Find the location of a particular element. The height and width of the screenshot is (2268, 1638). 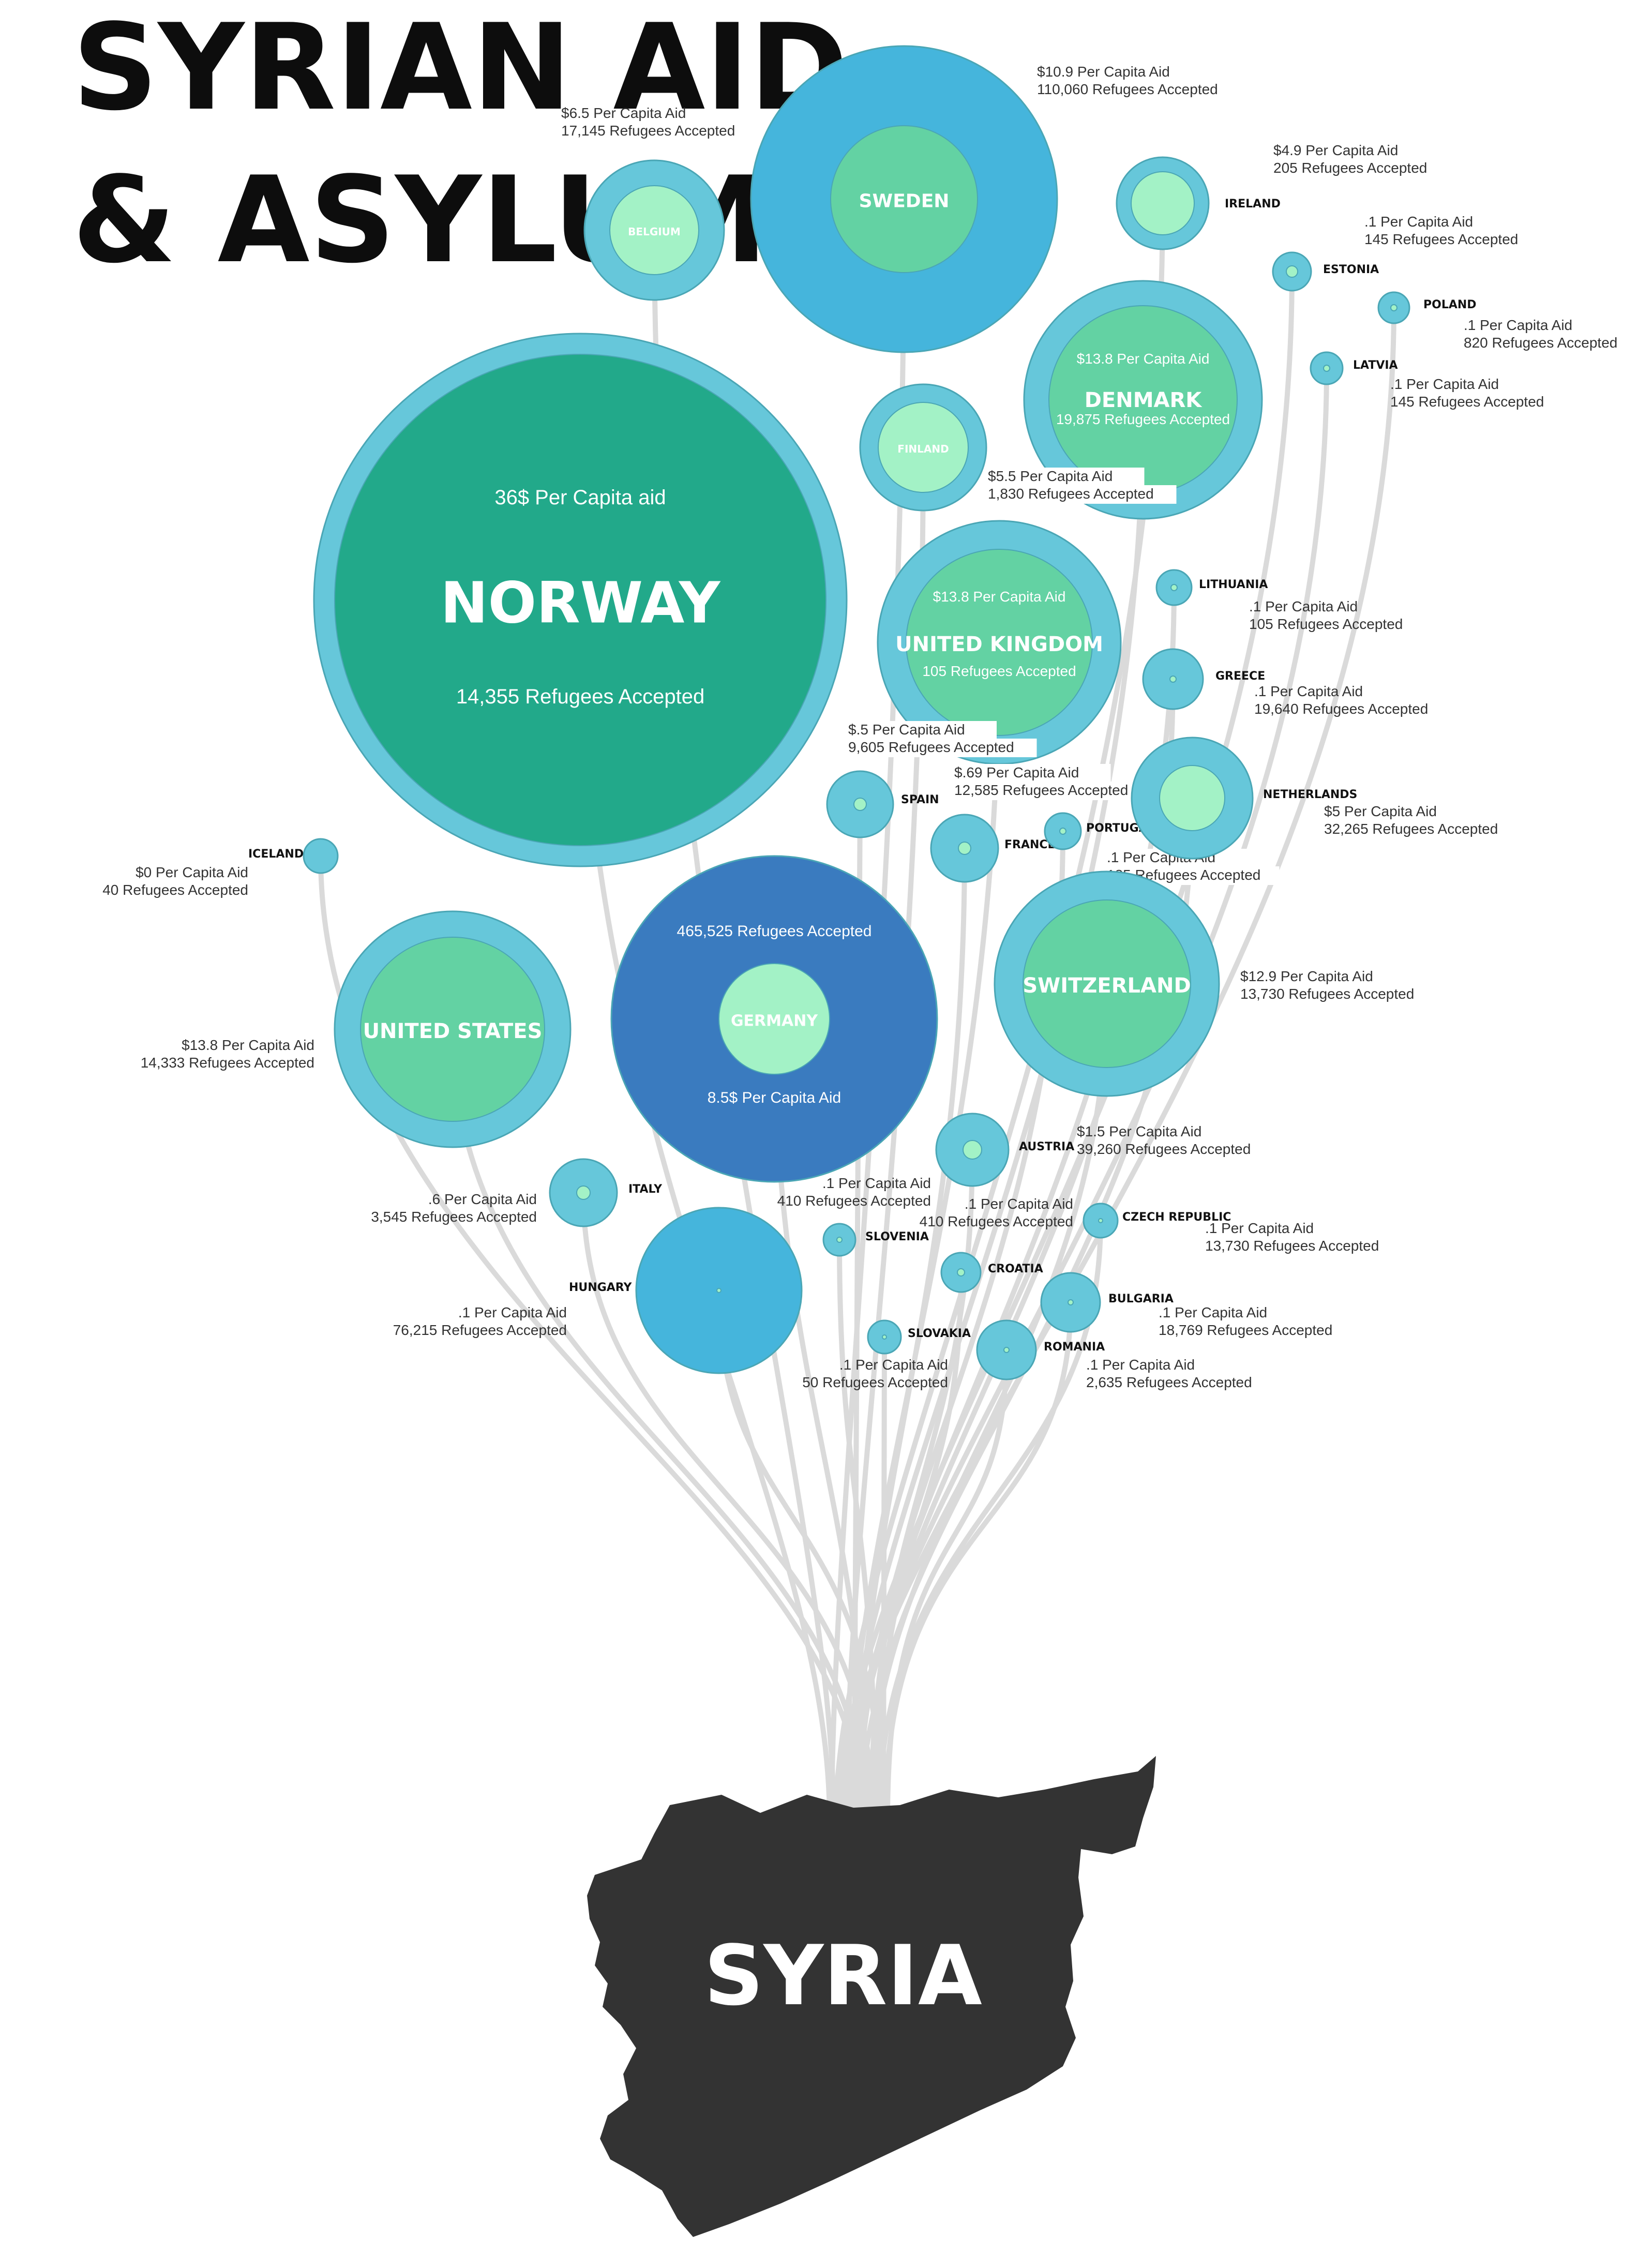

croatia-refugees: 410 Refugees Accepted is located at coordinates (996, 1221).